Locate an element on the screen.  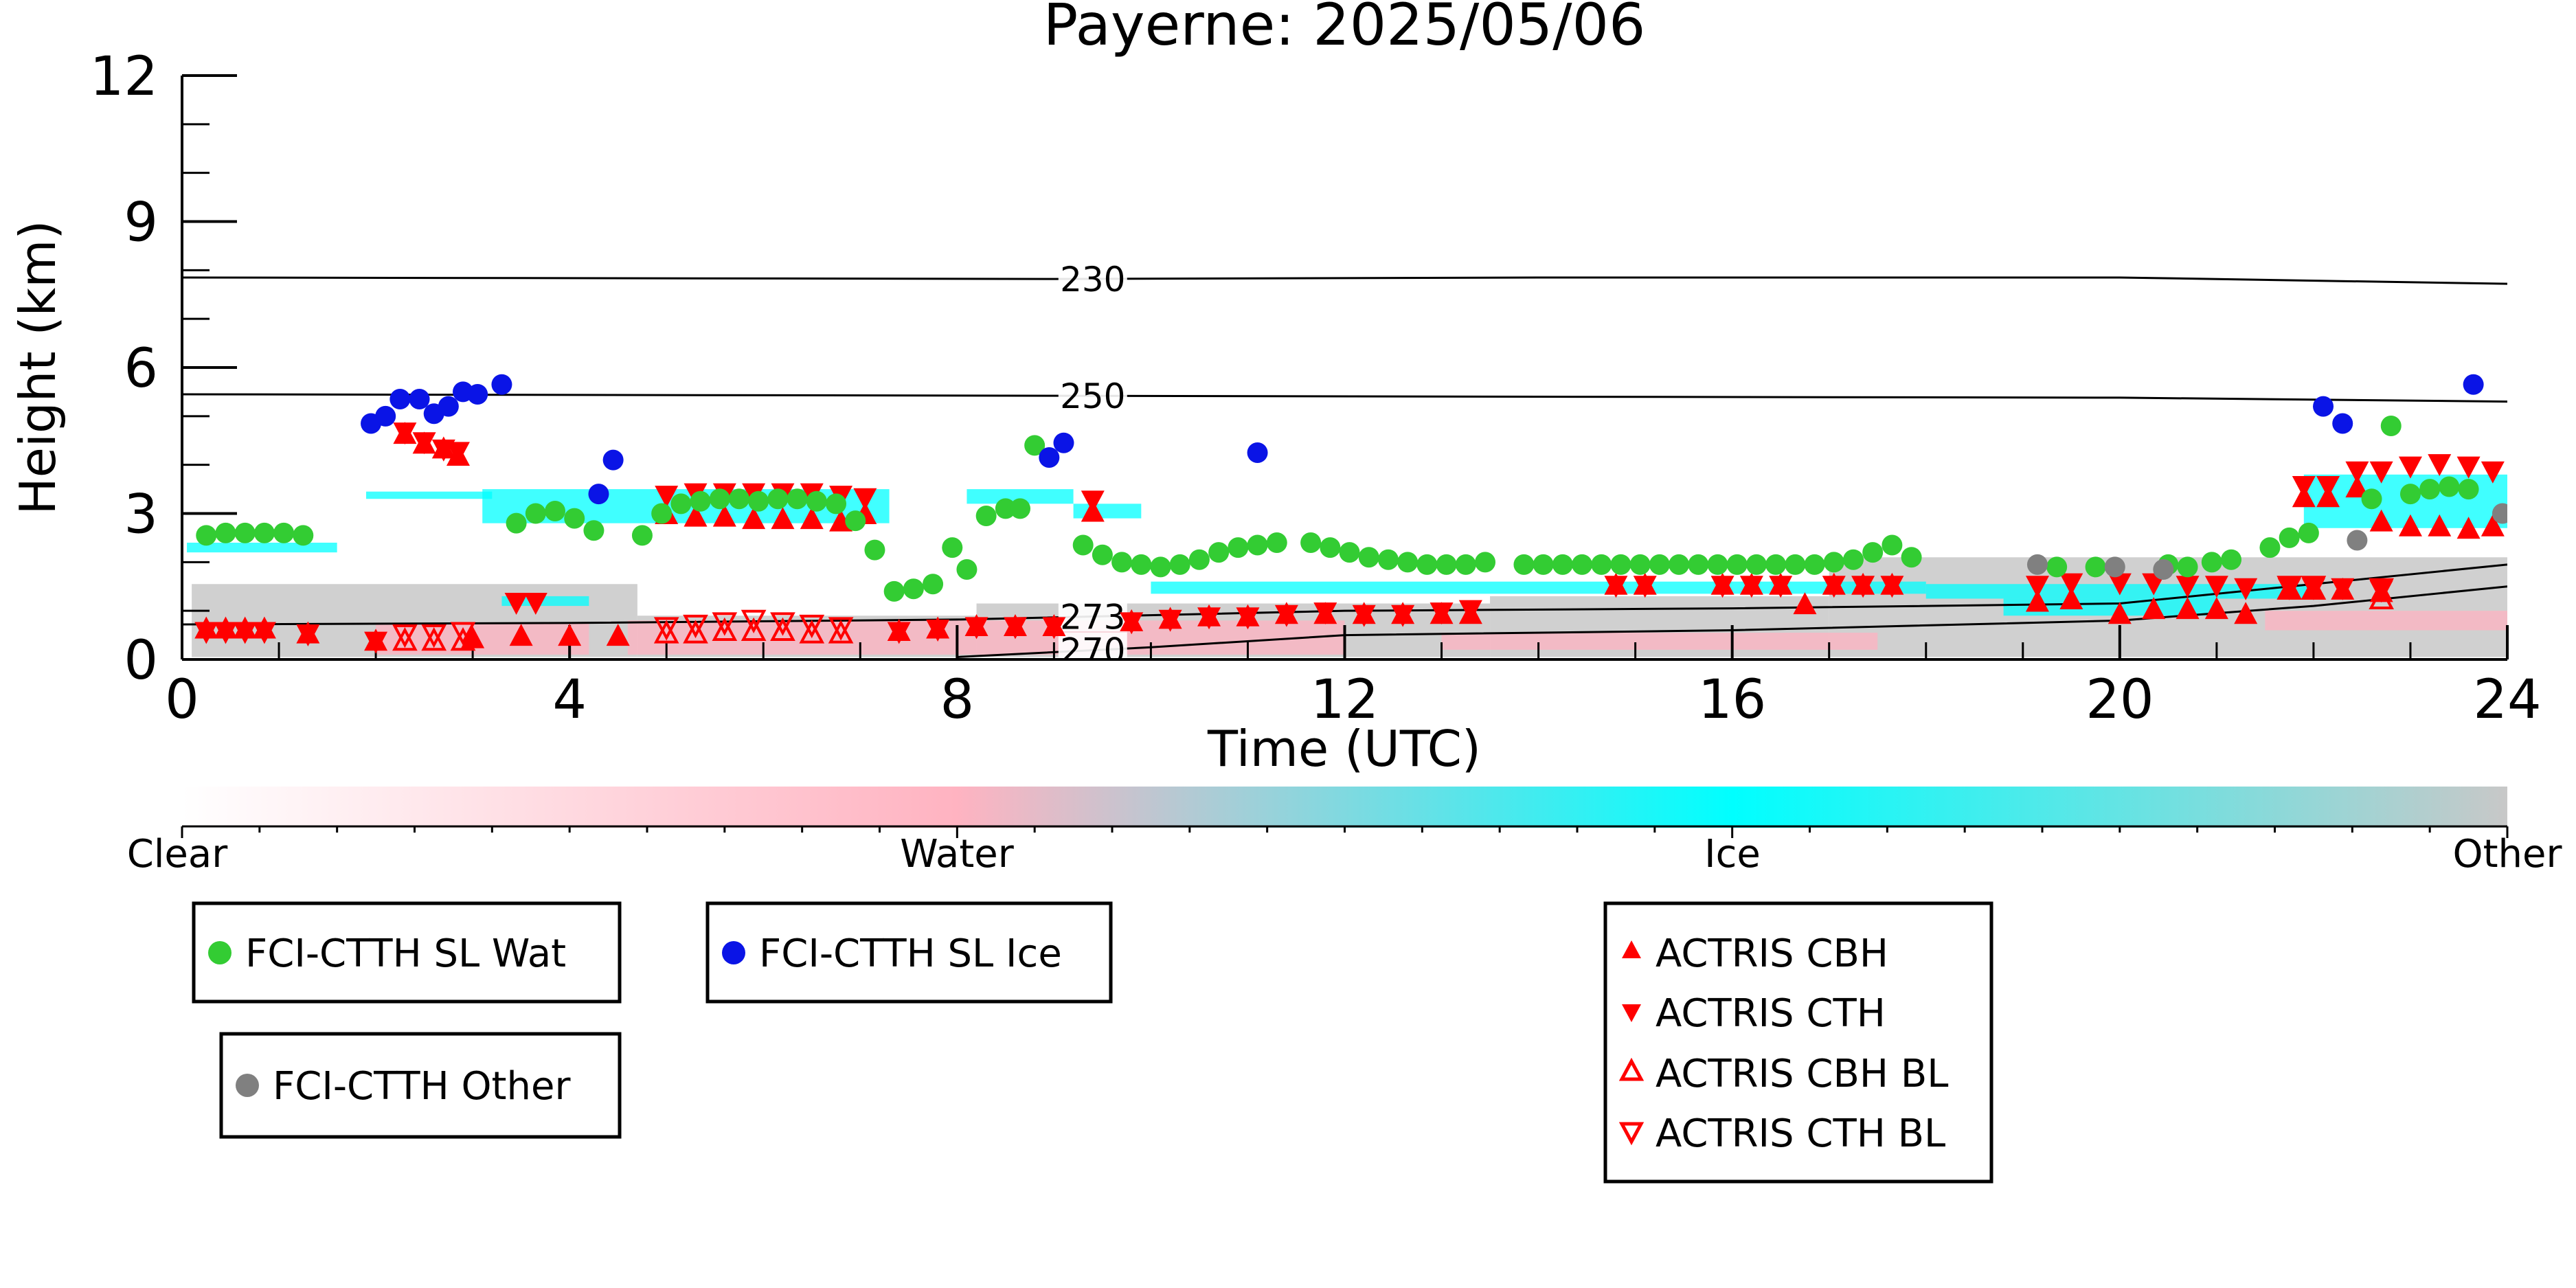
x-axis-label: Time (UTC) is located at coordinates (1344, 749).